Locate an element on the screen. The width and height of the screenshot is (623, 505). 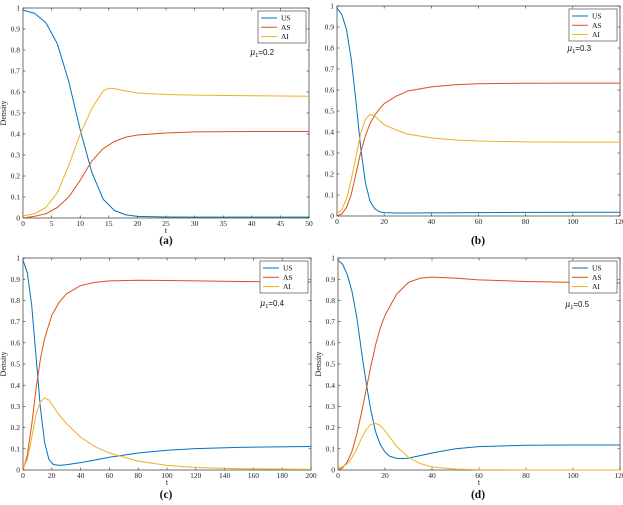
mu-annotation: μ1=0.3 is located at coordinates (579, 49).